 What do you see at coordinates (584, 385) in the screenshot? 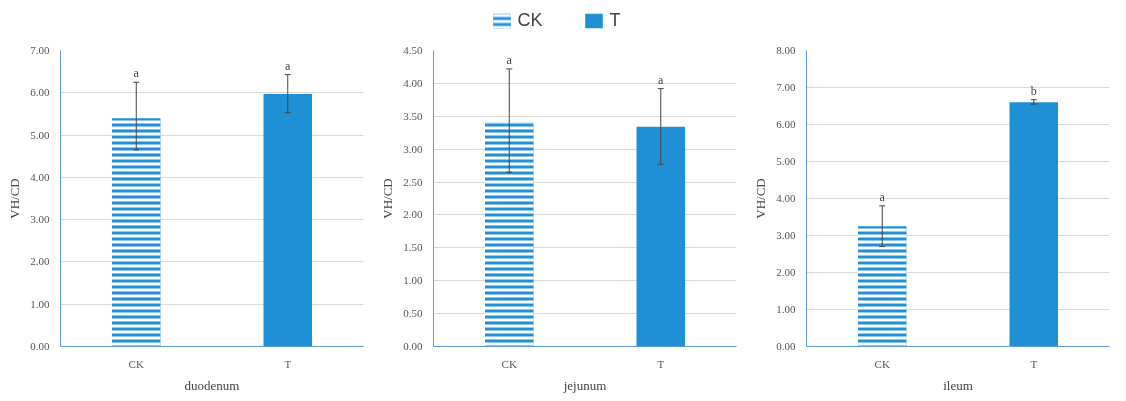
I see `x-axis-title: jejunum` at bounding box center [584, 385].